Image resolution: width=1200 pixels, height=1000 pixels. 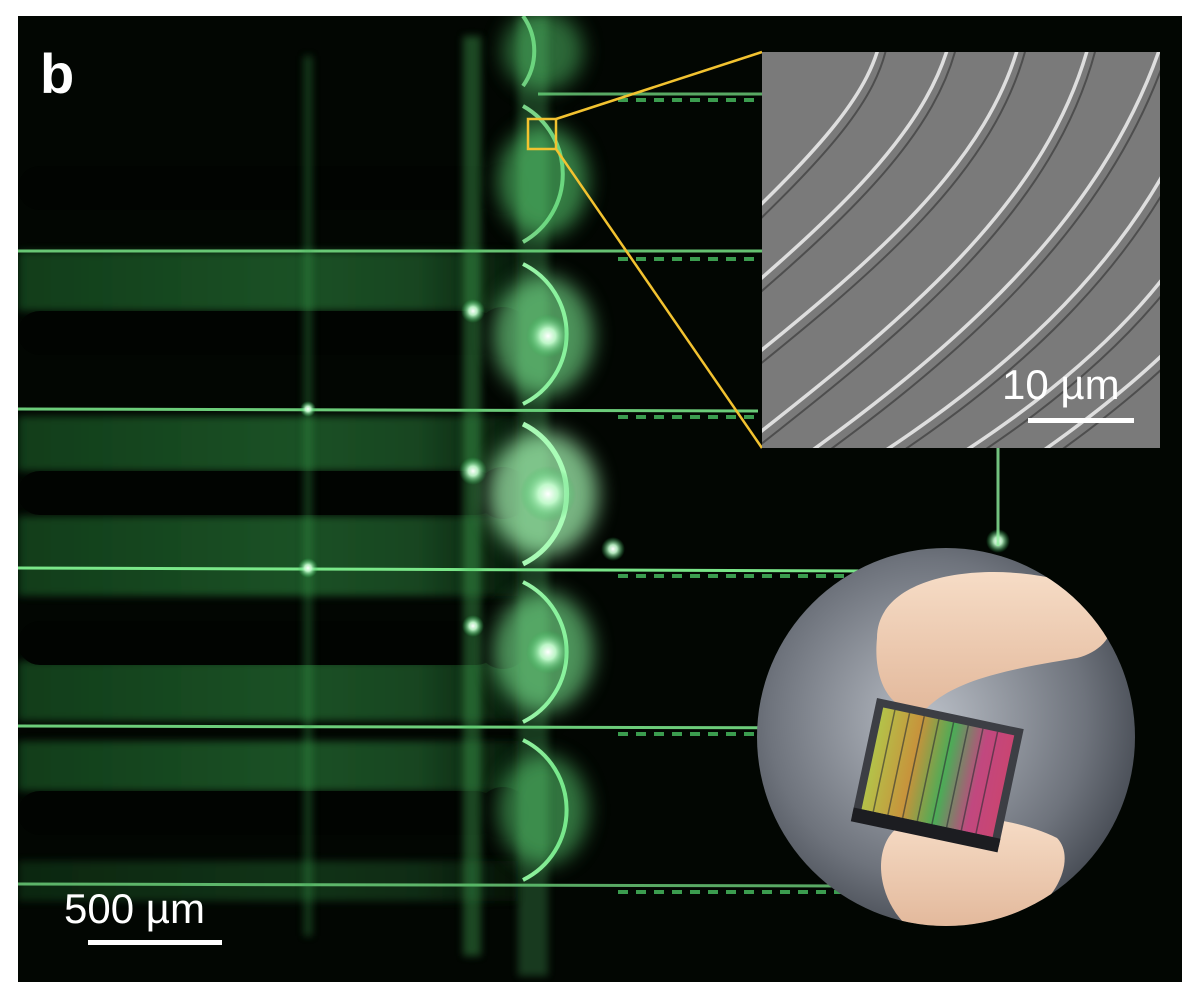 I want to click on sem-grating-image, so click(x=961, y=250).